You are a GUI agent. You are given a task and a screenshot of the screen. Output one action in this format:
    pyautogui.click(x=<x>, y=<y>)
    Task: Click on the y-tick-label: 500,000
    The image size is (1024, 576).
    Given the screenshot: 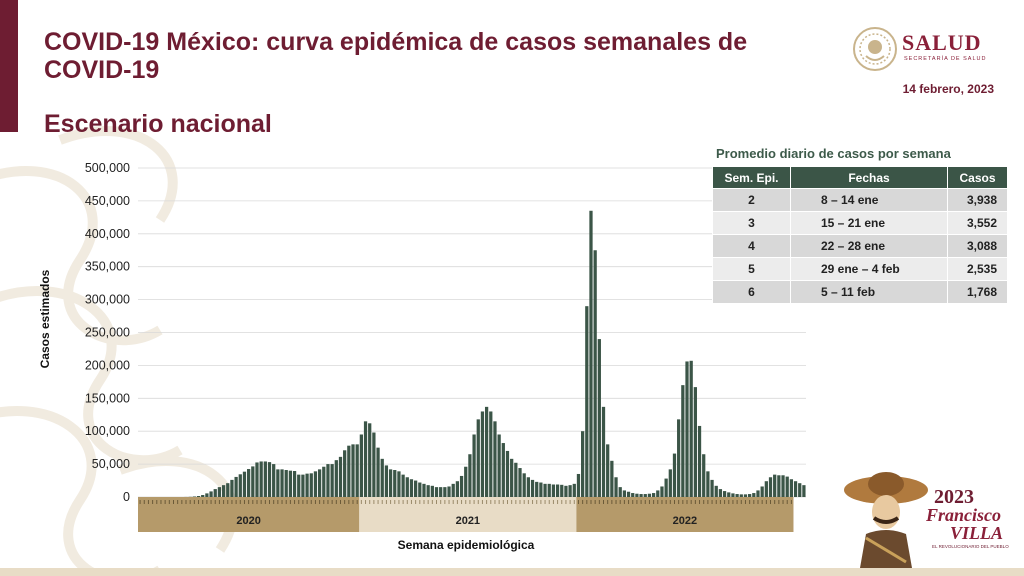 What is the action you would take?
    pyautogui.click(x=107, y=168)
    